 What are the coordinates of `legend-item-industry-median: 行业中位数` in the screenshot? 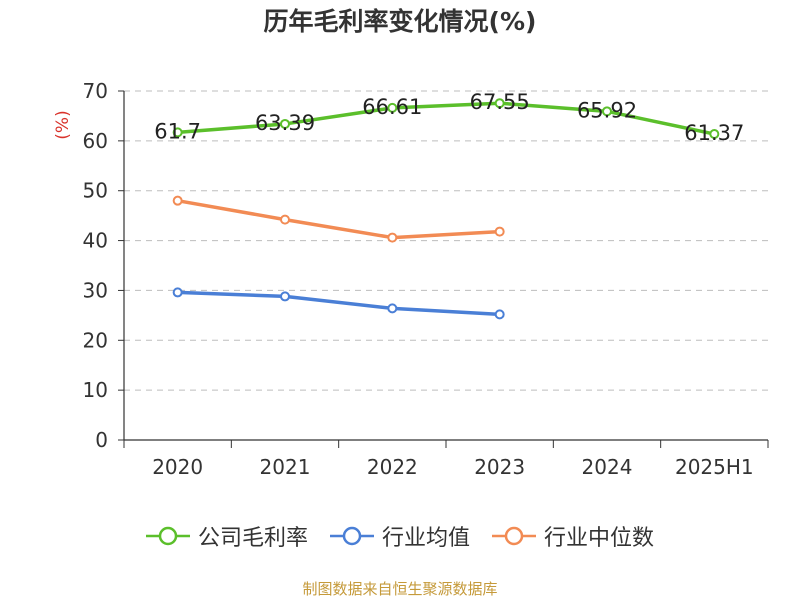 It's located at (573, 536).